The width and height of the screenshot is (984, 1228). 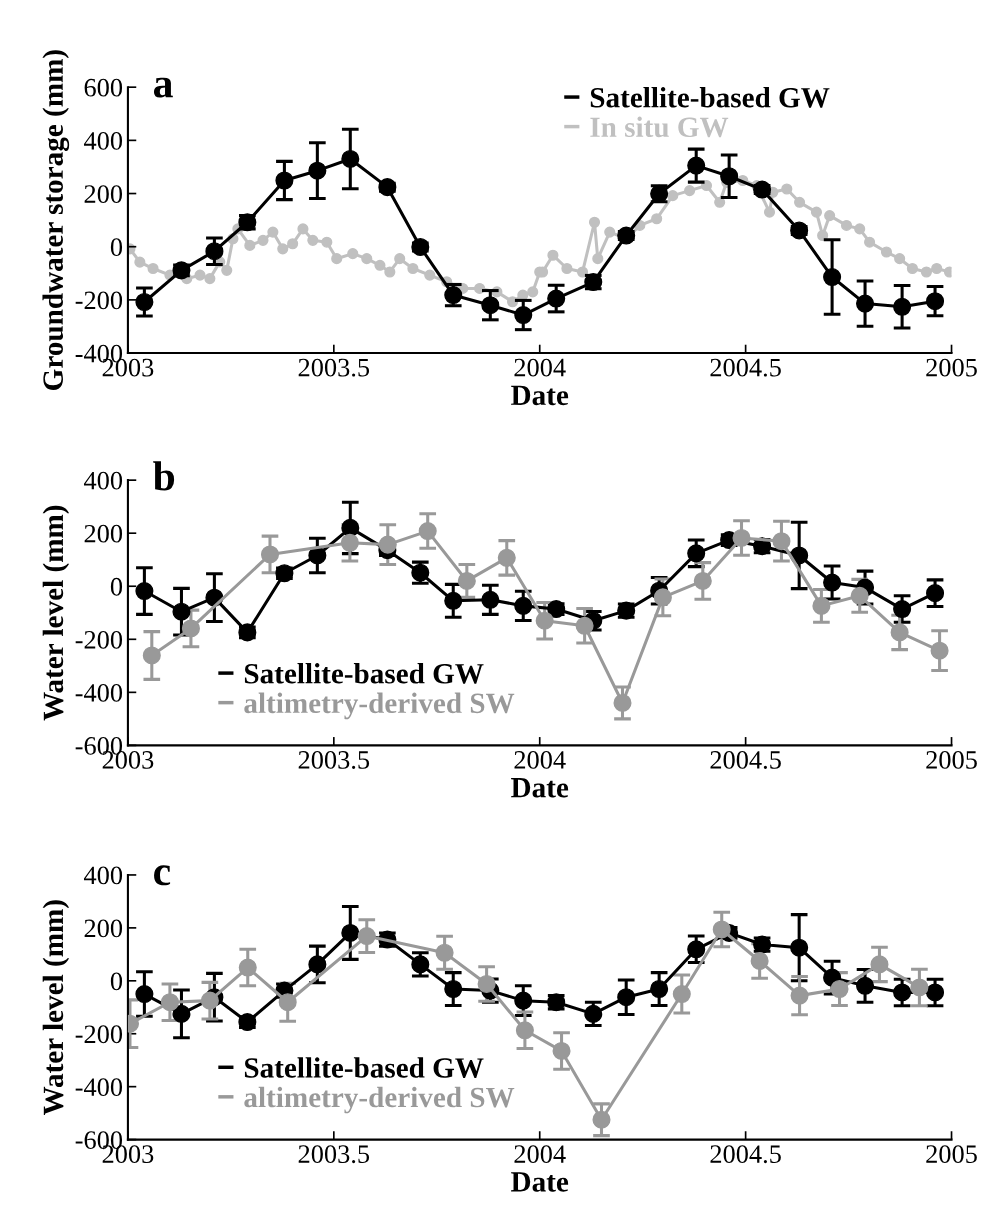 What do you see at coordinates (103, 87) in the screenshot?
I see `y-tick-label: 600` at bounding box center [103, 87].